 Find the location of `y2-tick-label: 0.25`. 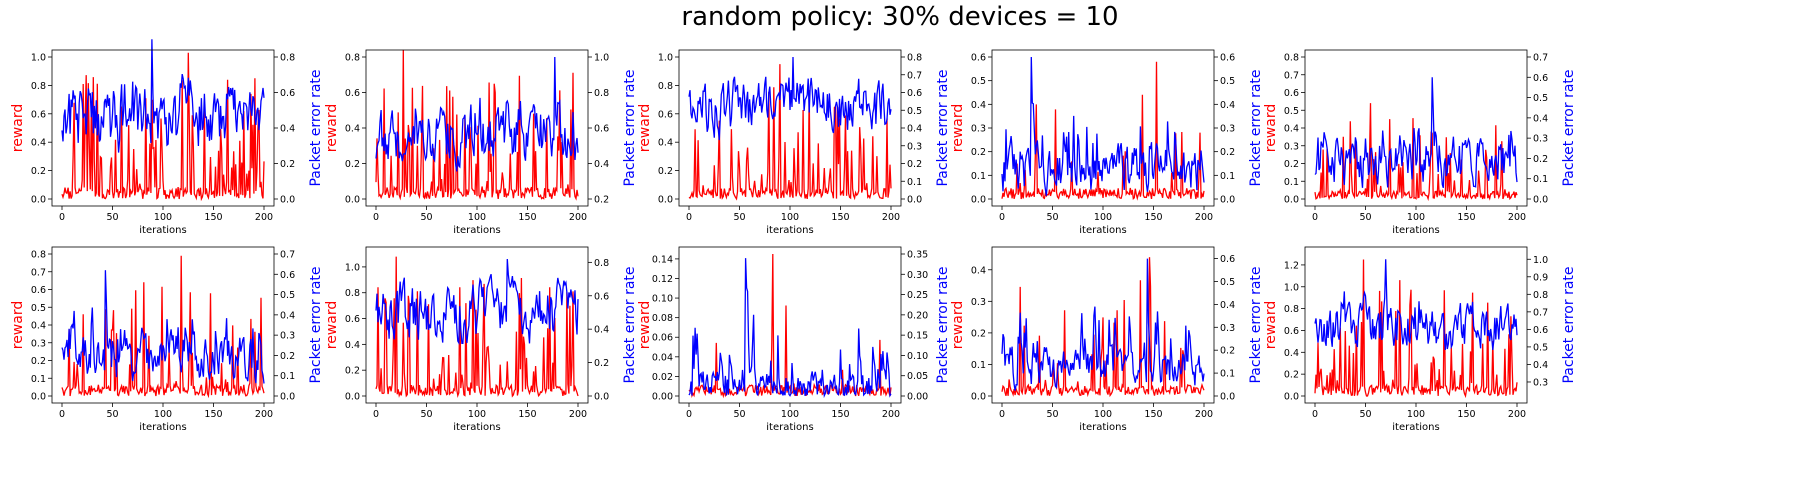

y2-tick-label: 0.25 is located at coordinates (917, 295).